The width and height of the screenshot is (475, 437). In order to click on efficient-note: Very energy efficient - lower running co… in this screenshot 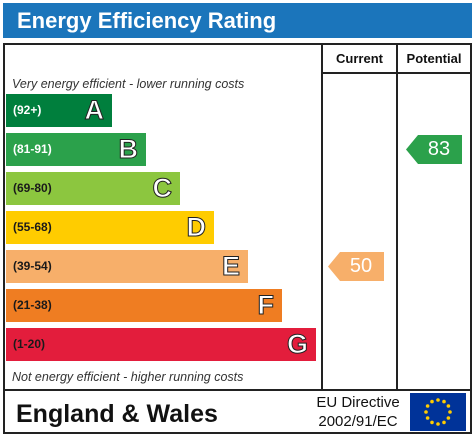, I will do `click(128, 84)`.